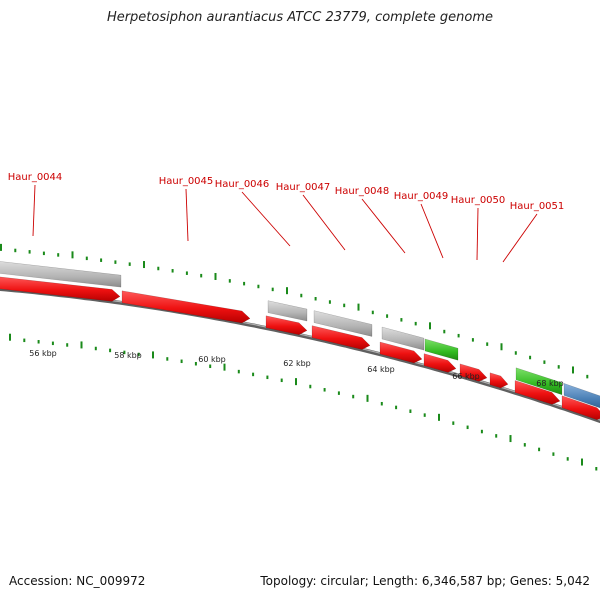  Describe the element at coordinates (303, 187) in the screenshot. I see `gene-label: Haur_0047` at that location.